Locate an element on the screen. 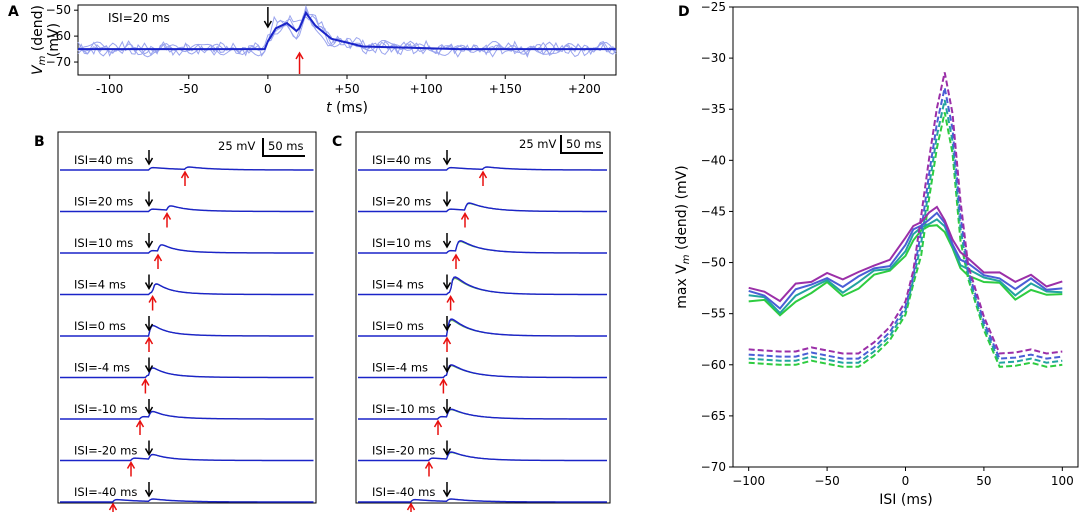 This screenshot has width=1084, height=512. panel-b-scalebar-voltage: 25 mV is located at coordinates (236, 146).